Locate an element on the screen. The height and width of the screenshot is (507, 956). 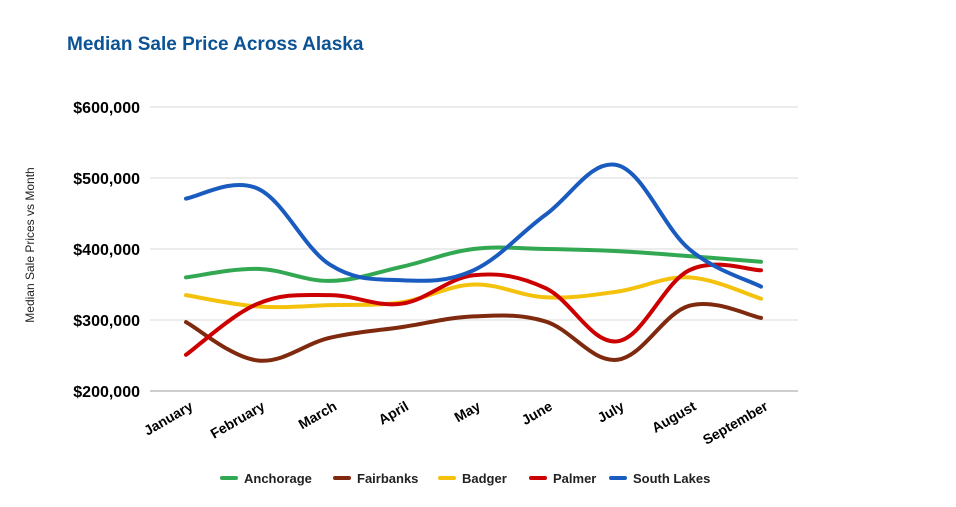
y-tick-label: $400,000 is located at coordinates (106, 250).